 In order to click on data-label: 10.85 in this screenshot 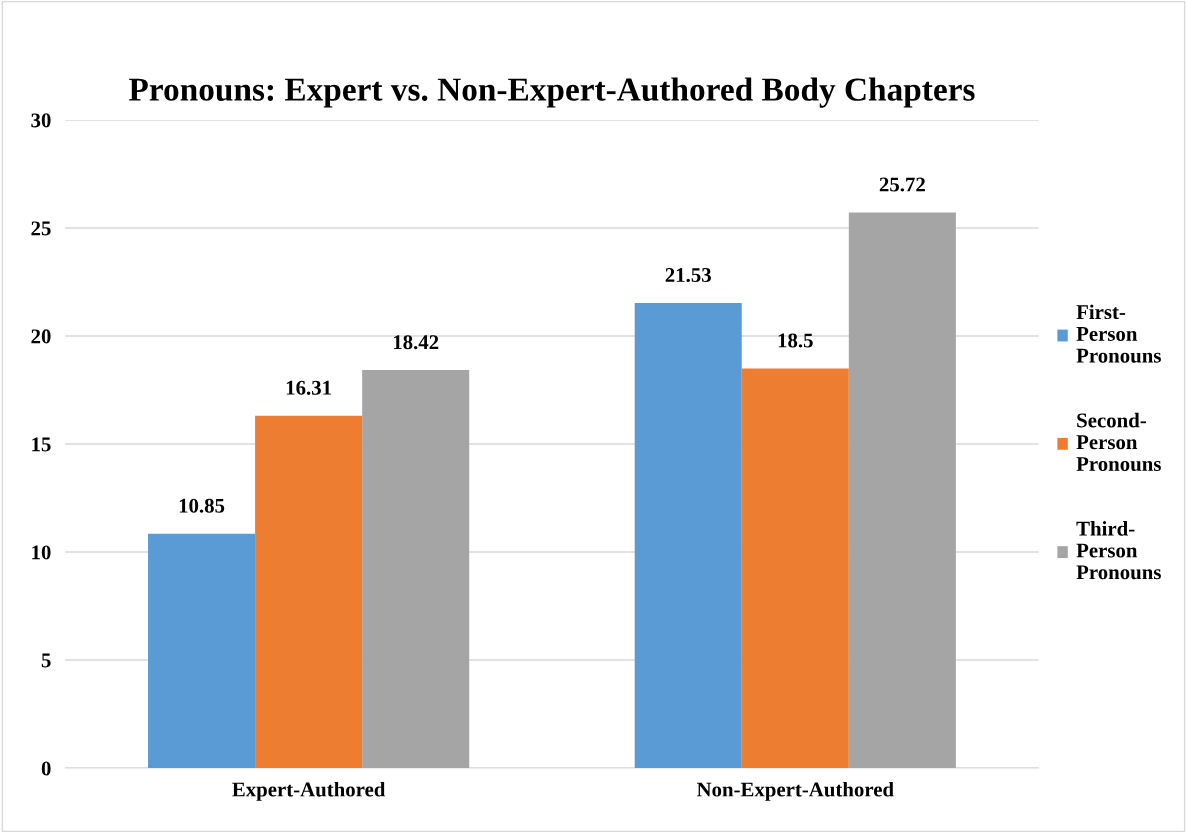, I will do `click(202, 505)`.